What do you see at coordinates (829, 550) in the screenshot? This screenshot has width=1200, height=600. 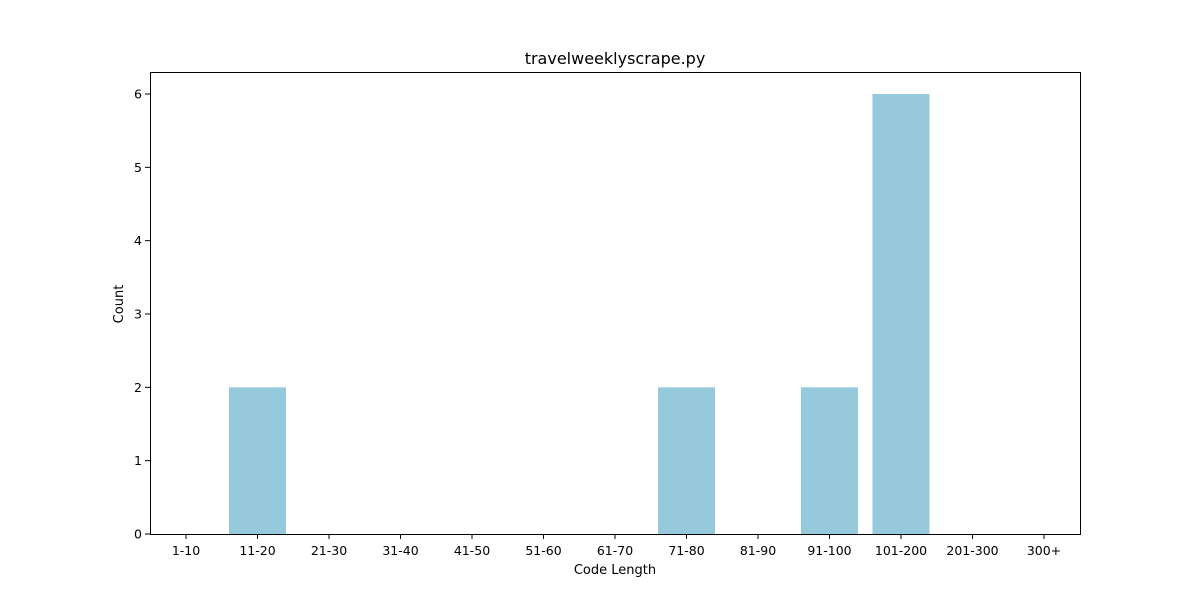 I see `x-tick-label: 91-100` at bounding box center [829, 550].